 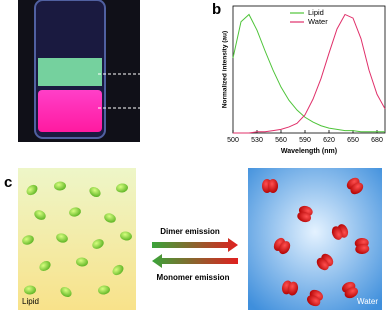 What do you see at coordinates (70, 111) in the screenshot?
I see `water-layer` at bounding box center [70, 111].